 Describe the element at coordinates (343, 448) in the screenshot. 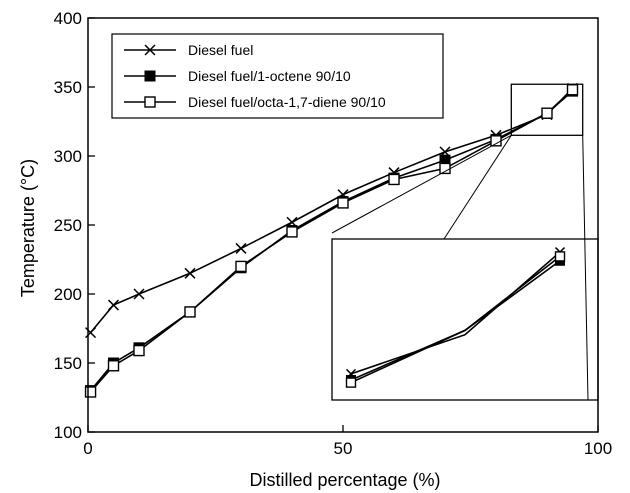

I see `x-tick-label: 50` at that location.